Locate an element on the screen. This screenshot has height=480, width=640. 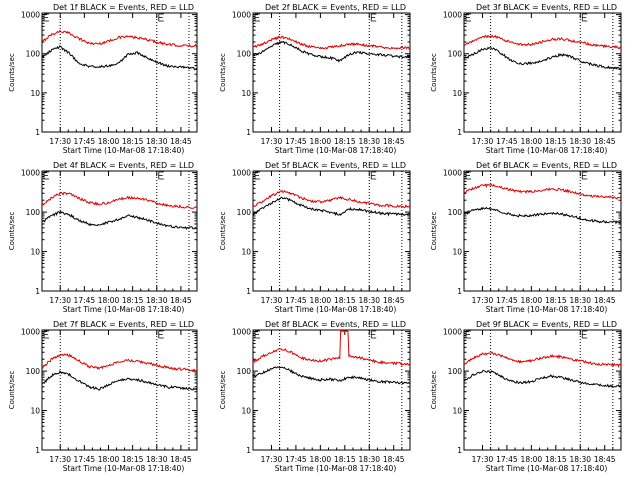
chart-title: Det 8f BLACK = Events, RED = LLD is located at coordinates (335, 324).